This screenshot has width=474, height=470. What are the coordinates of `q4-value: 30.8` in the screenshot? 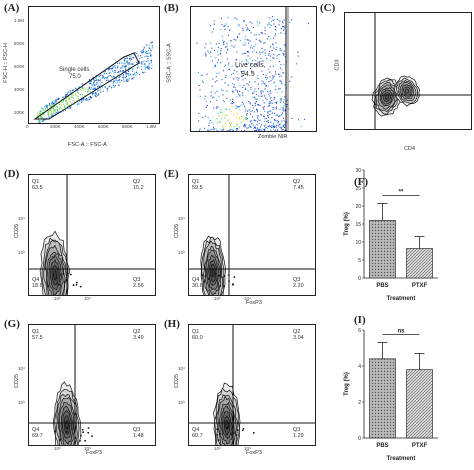 It's located at (197, 286).